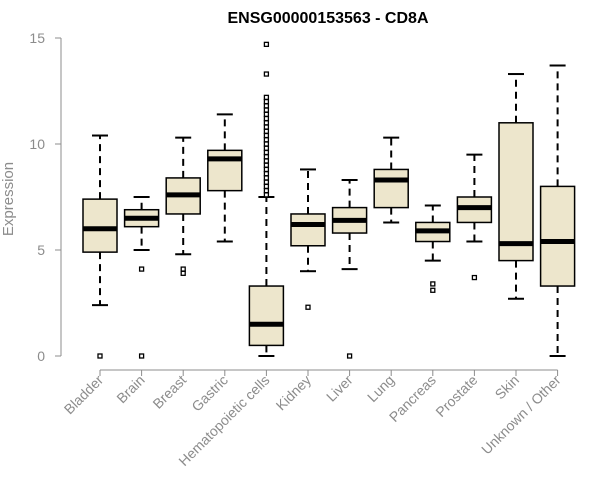 The height and width of the screenshot is (500, 600). What do you see at coordinates (141, 277) in the screenshot?
I see `box-brain` at bounding box center [141, 277].